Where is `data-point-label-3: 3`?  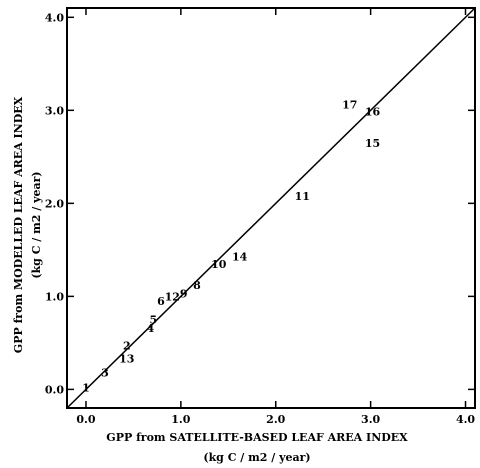
data-point-label-3: 3 is located at coordinates (105, 373).